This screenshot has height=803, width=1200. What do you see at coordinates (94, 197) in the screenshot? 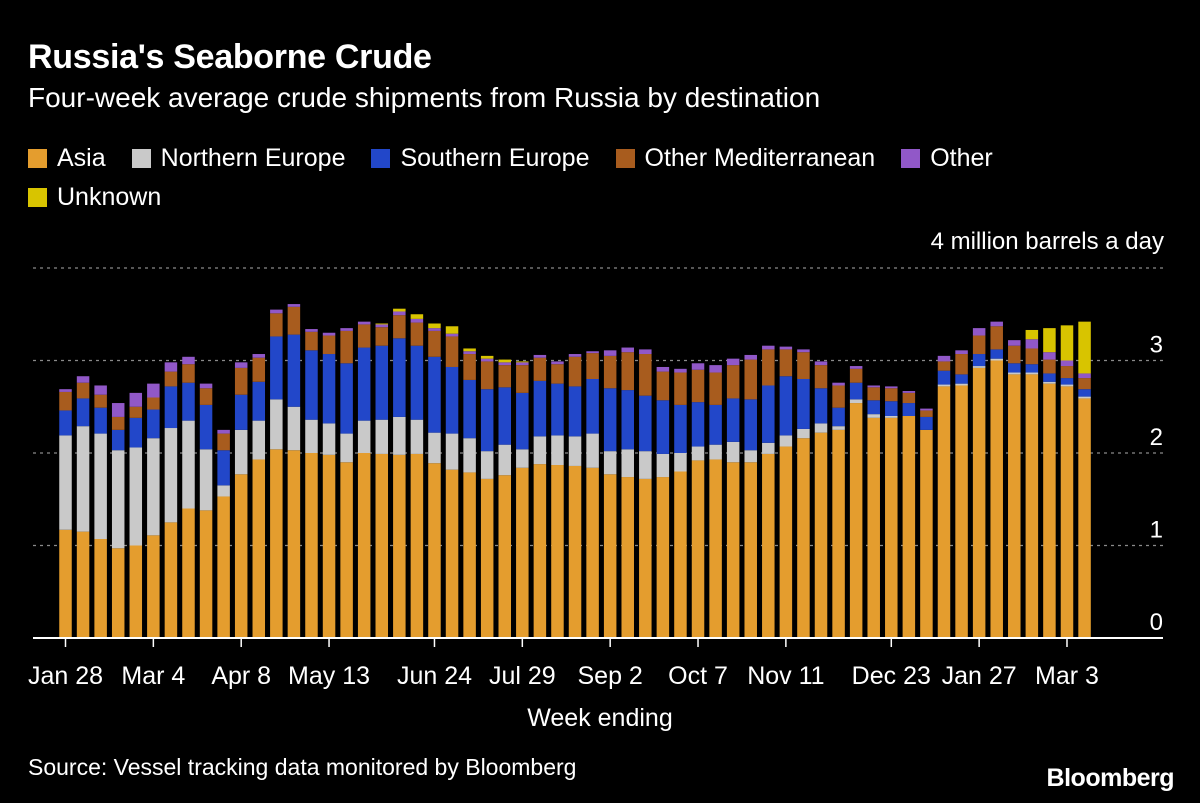
I see `legend-item-unknown: Unknown` at bounding box center [94, 197].